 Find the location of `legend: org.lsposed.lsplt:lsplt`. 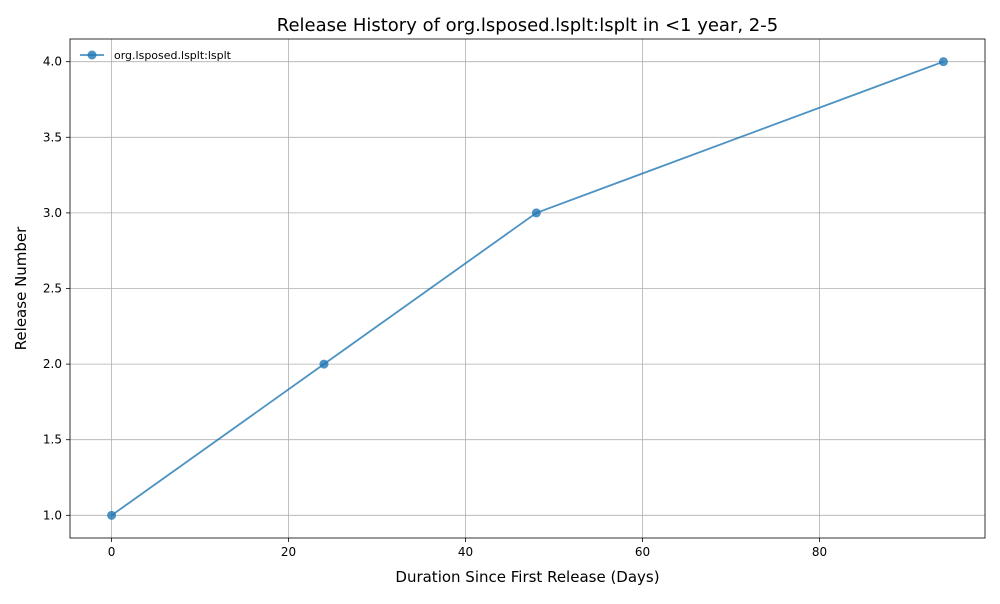

legend: org.lsposed.lsplt:lsplt is located at coordinates (156, 55).